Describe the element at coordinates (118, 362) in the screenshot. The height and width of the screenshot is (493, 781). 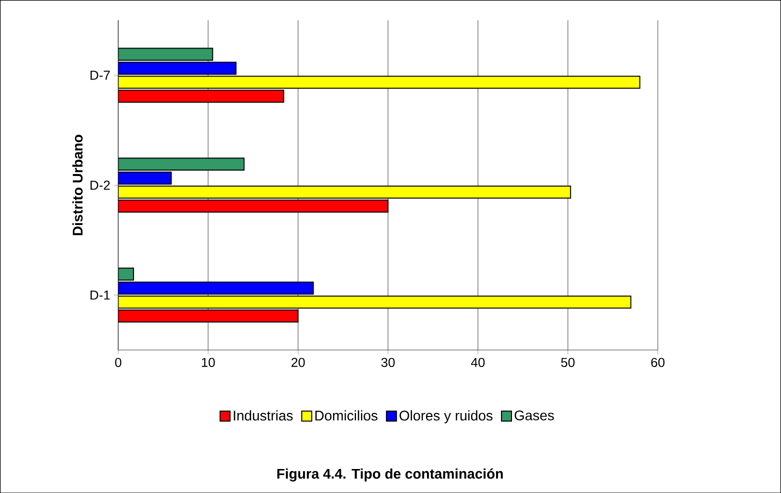
I see `x-tick-label: 0` at that location.